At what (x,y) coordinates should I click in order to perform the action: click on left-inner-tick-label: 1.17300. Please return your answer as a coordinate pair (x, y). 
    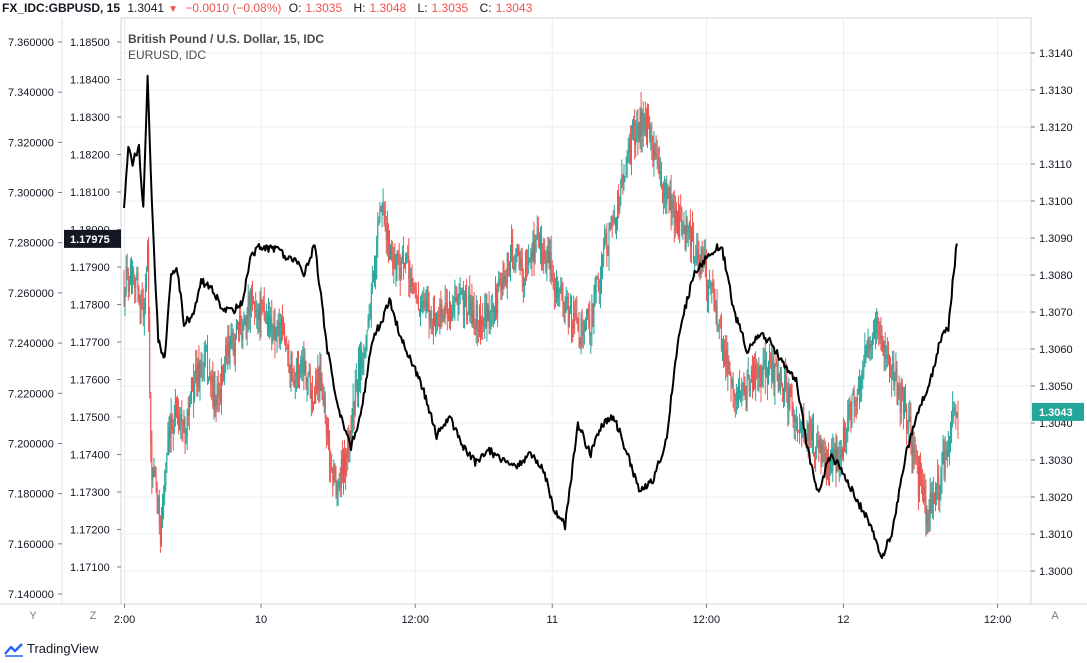
    Looking at the image, I should click on (90, 493).